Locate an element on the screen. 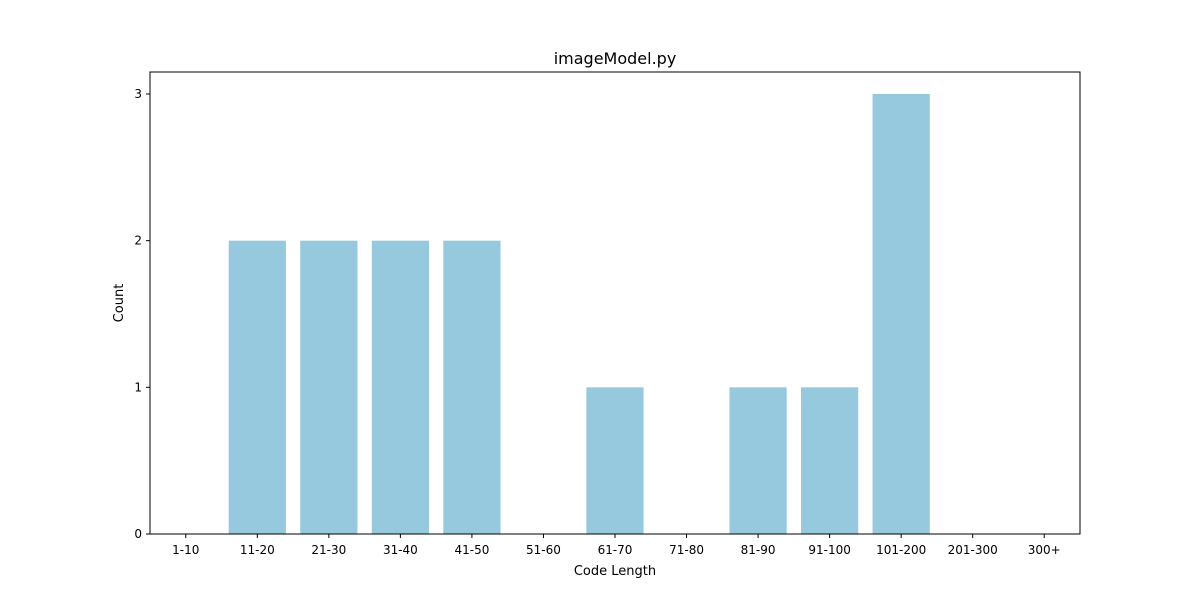 The width and height of the screenshot is (1200, 604). x-tick-label: 81-90 is located at coordinates (758, 550).